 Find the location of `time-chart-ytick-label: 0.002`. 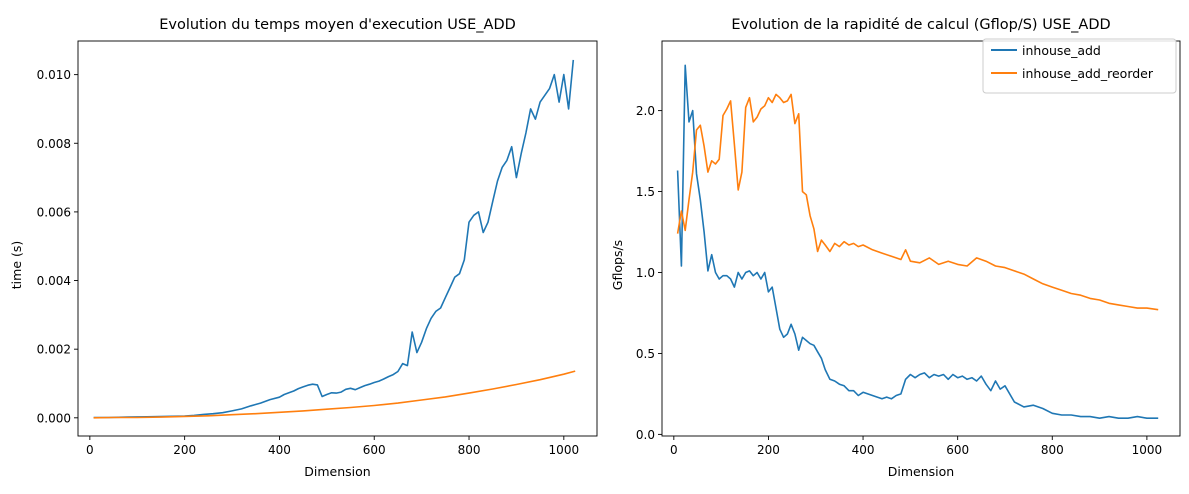

time-chart-ytick-label: 0.002 is located at coordinates (54, 350).